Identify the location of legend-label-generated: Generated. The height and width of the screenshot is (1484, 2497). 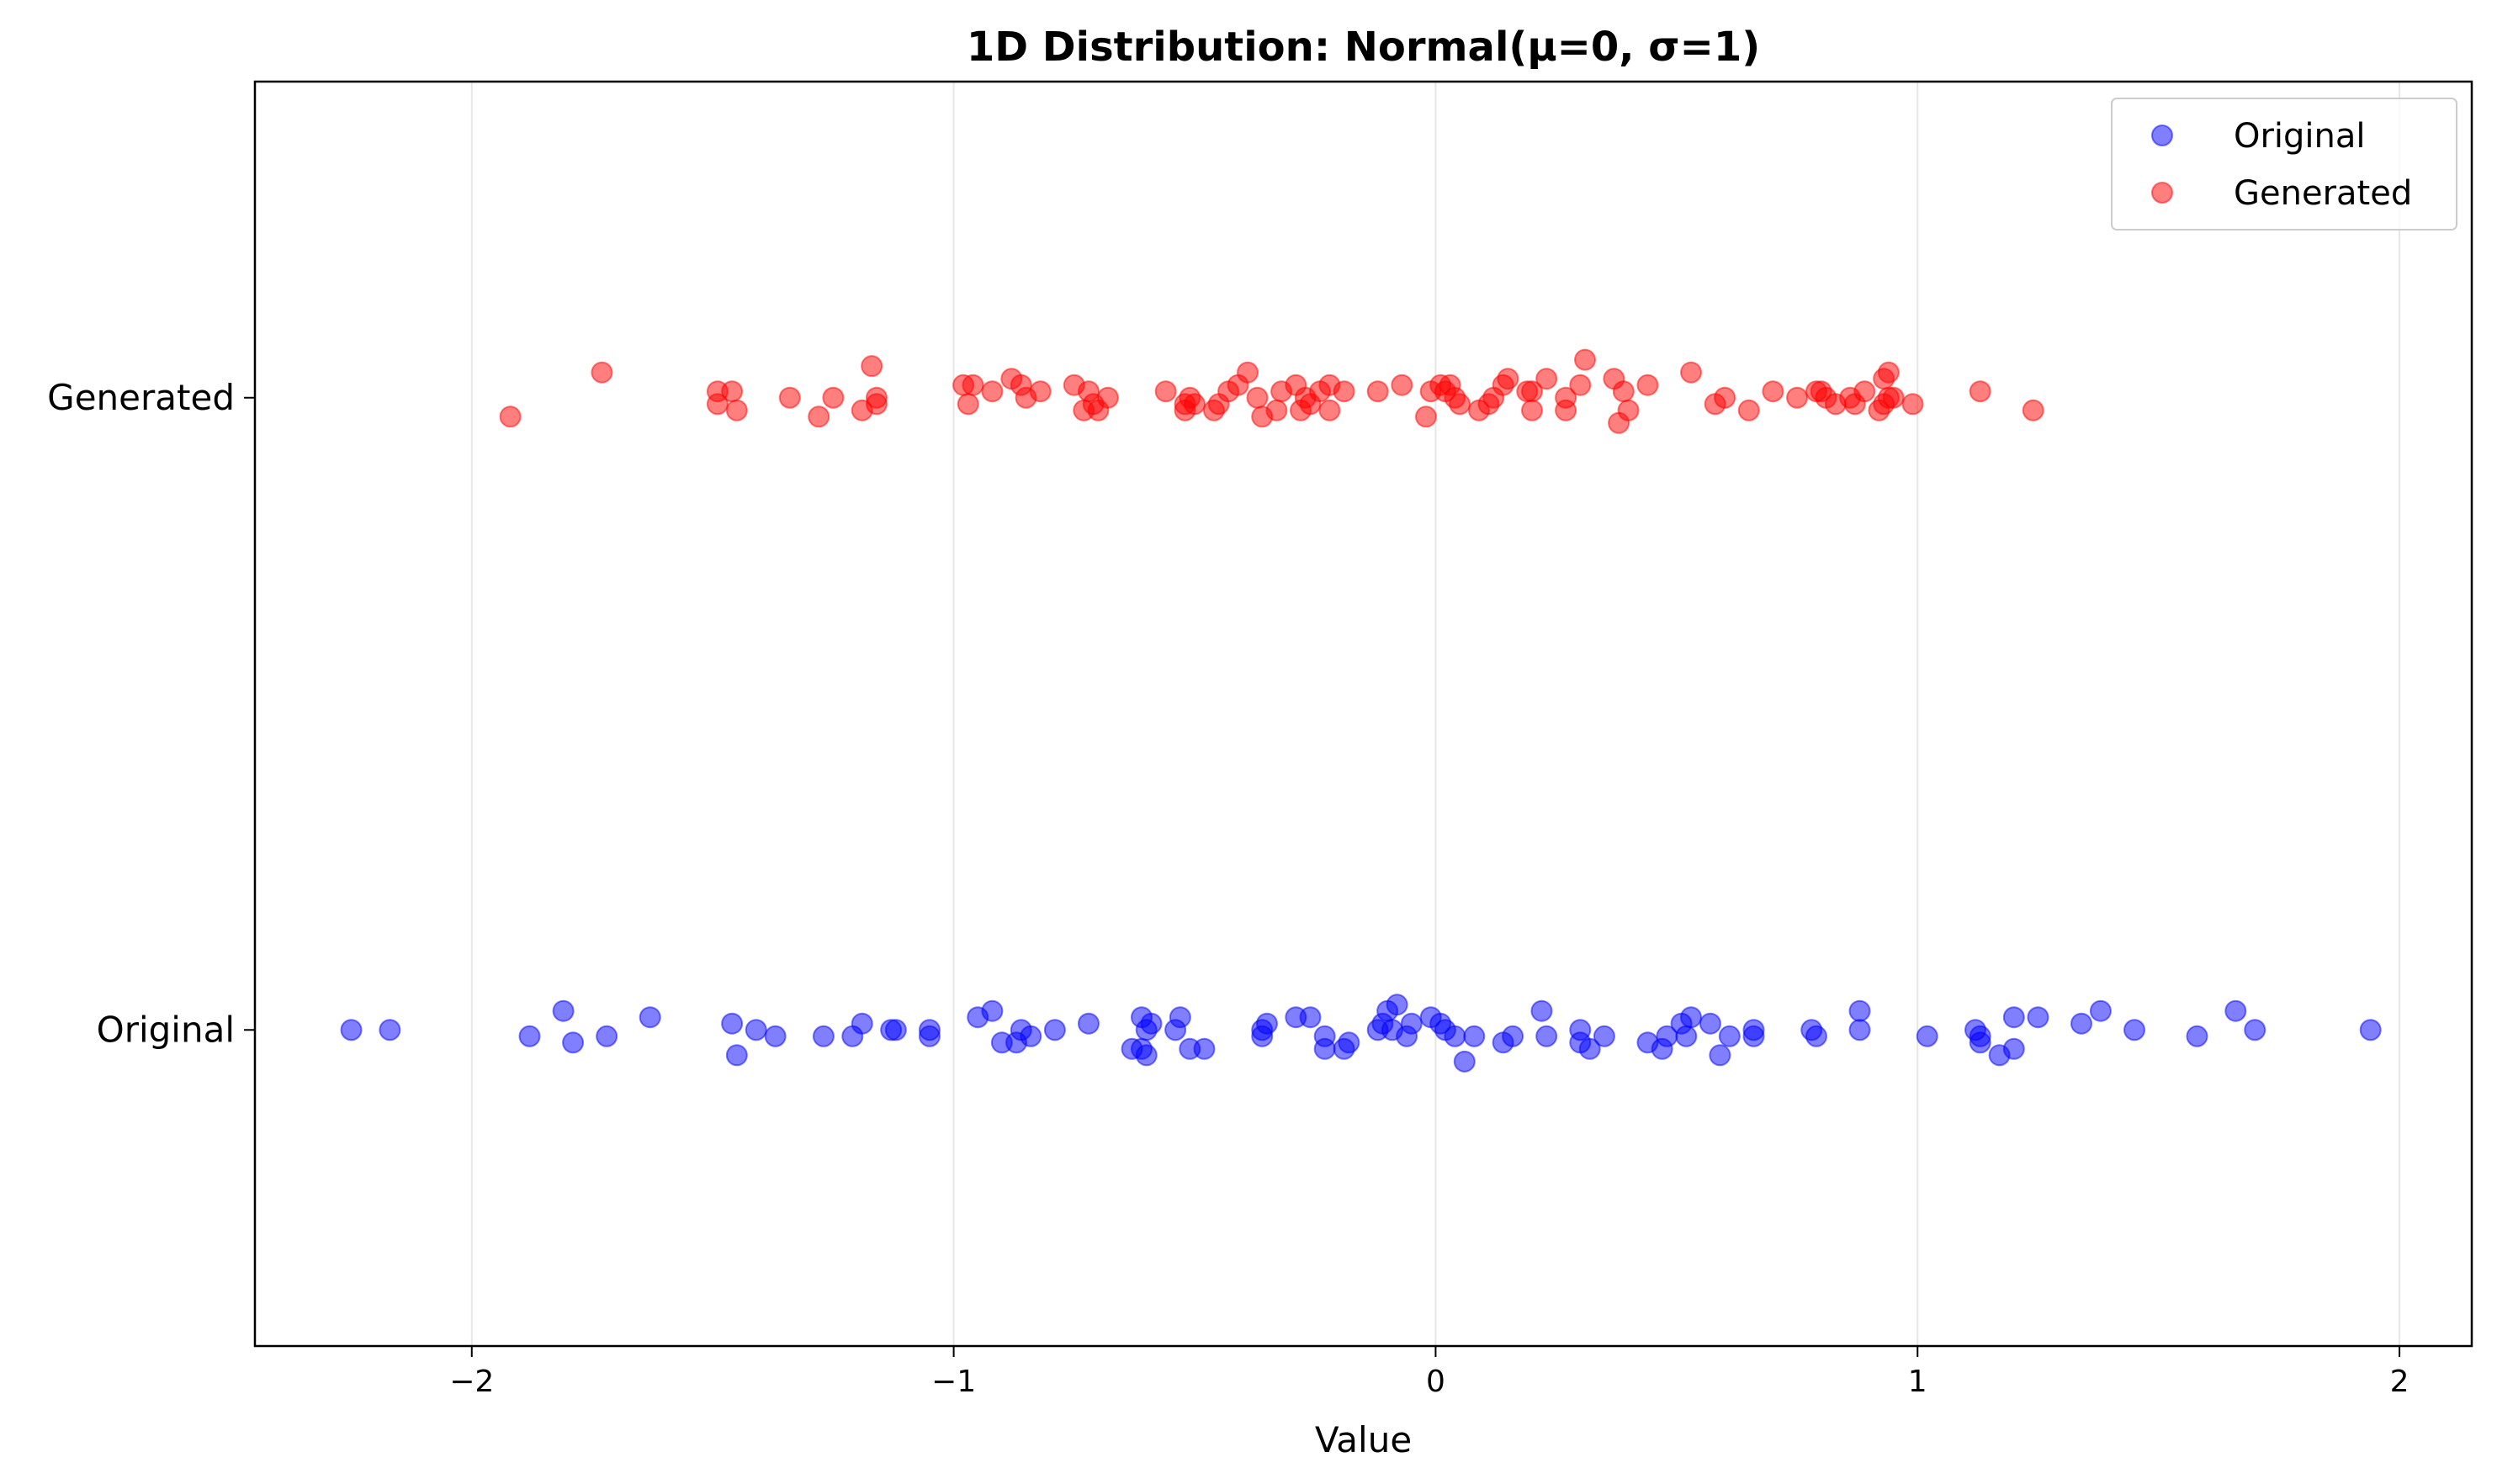
(2323, 193).